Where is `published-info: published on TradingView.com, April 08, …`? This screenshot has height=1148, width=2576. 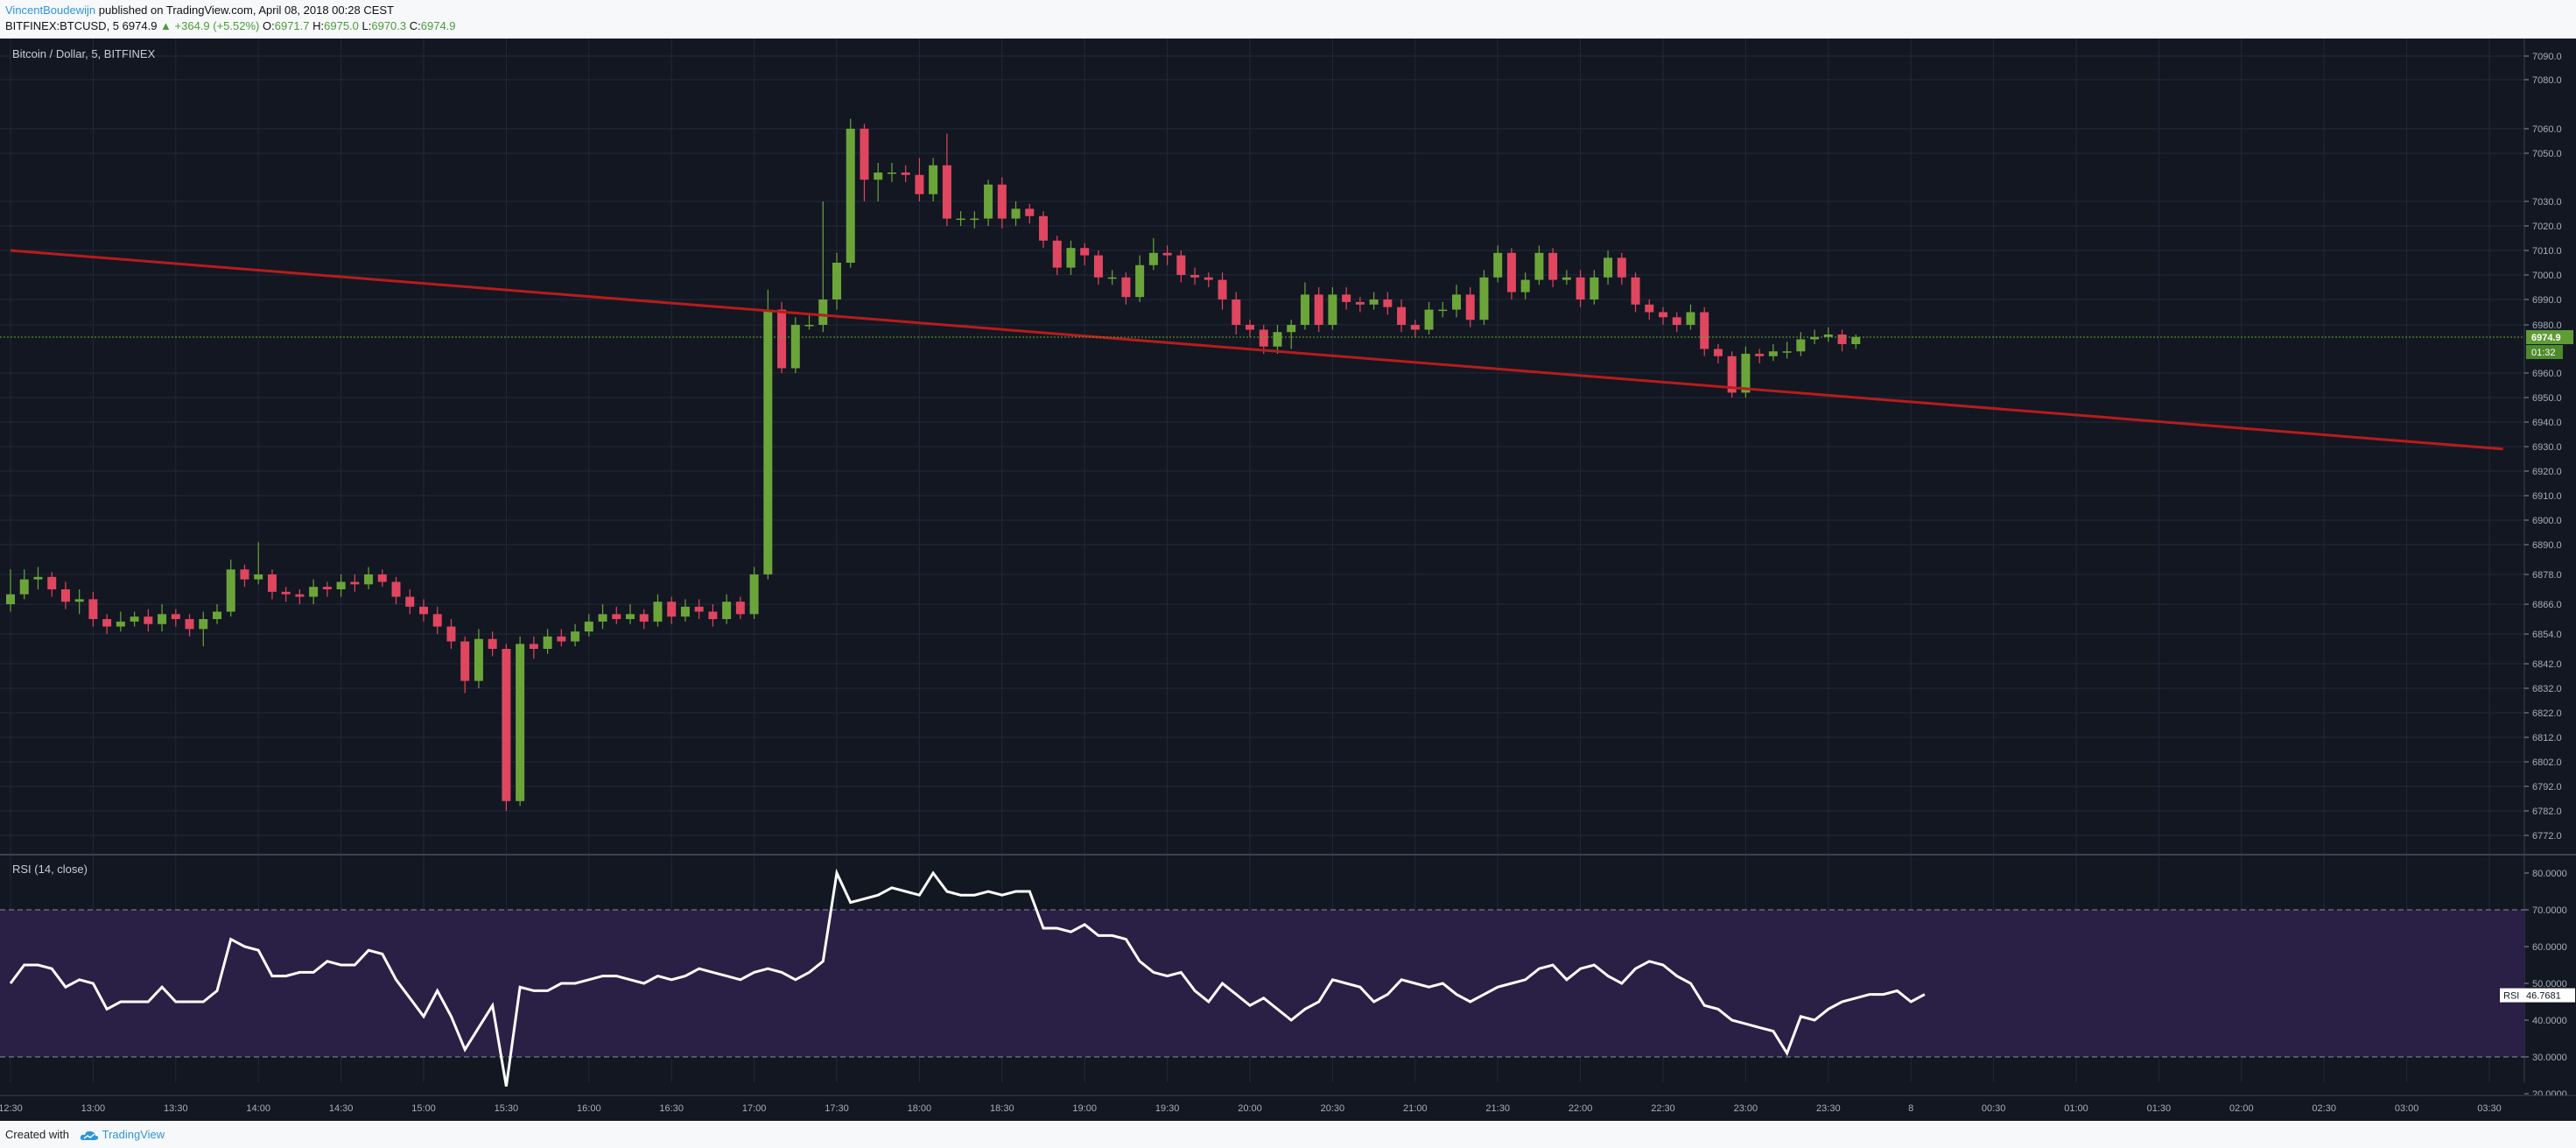
published-info: published on TradingView.com, April 08, … is located at coordinates (246, 10).